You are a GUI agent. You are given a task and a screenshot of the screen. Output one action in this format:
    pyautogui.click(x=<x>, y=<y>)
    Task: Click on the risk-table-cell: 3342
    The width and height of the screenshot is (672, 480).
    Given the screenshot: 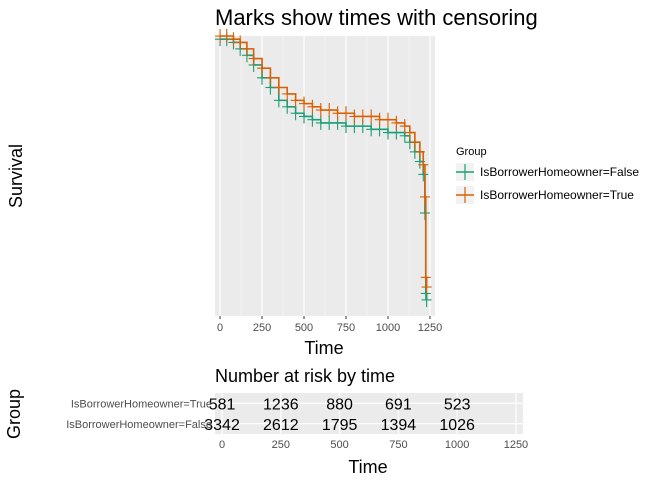 What is the action you would take?
    pyautogui.click(x=222, y=425)
    